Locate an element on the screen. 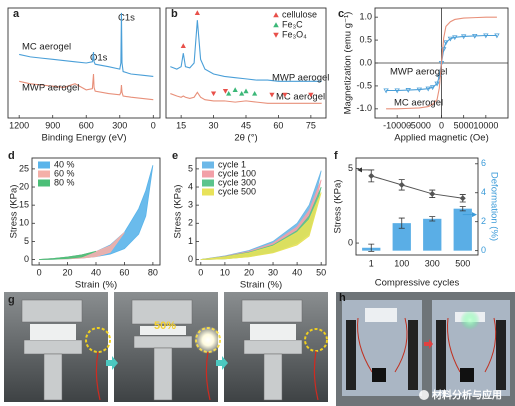 Image resolution: width=515 pixels, height=406 pixels. photo-panel-h: h 材料分析与应用 is located at coordinates (425, 349).